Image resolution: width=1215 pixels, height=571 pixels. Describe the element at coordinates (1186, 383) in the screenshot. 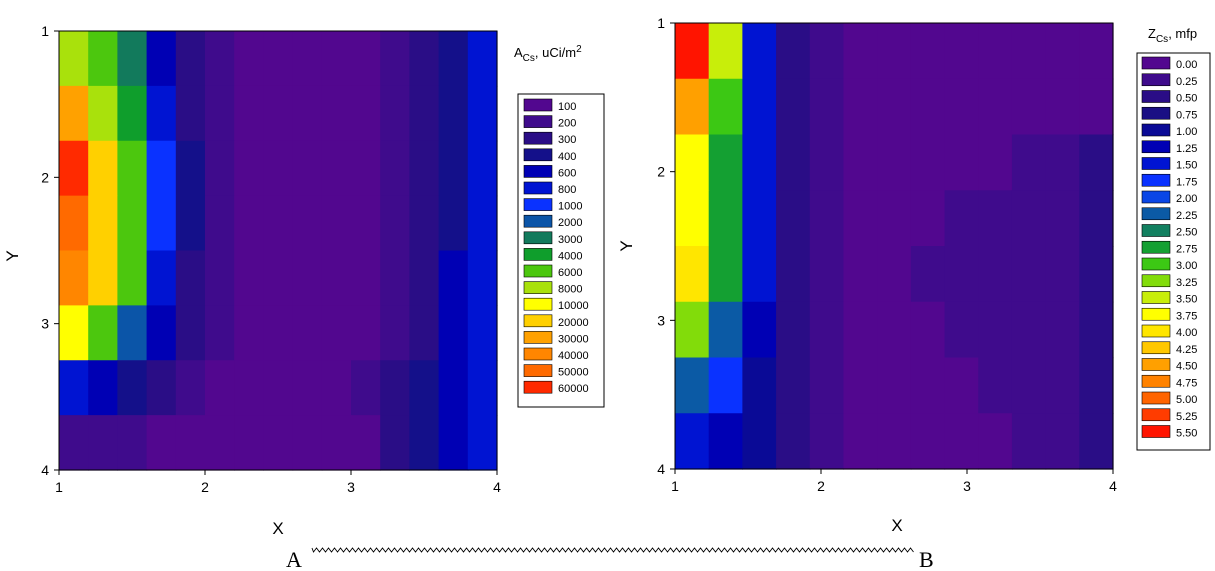

I see `legend-label: 4.75` at that location.